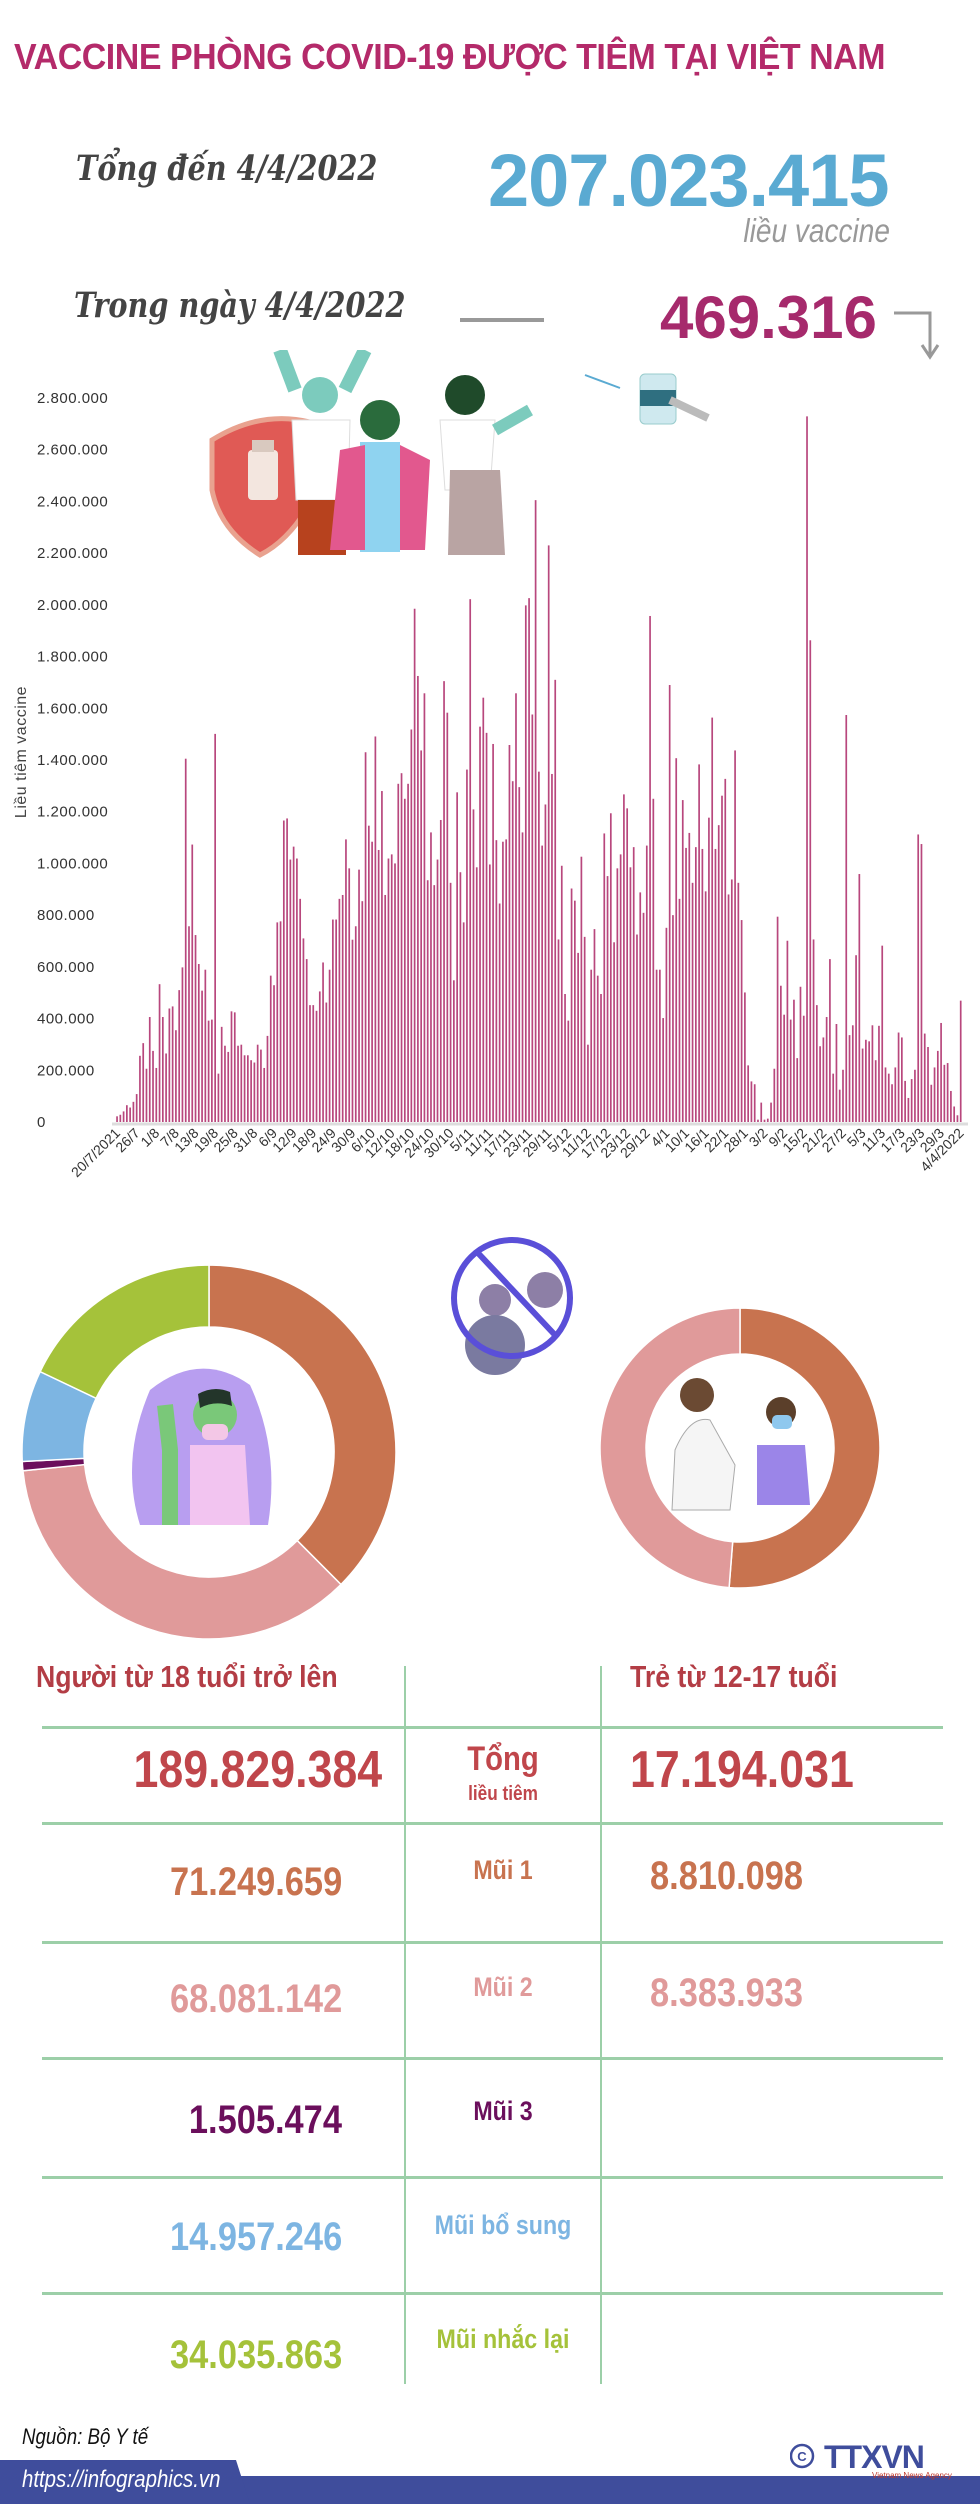 The height and width of the screenshot is (2504, 980). Describe the element at coordinates (503, 1794) in the screenshot. I see `row-sublabel-total: liều tiêm` at that location.